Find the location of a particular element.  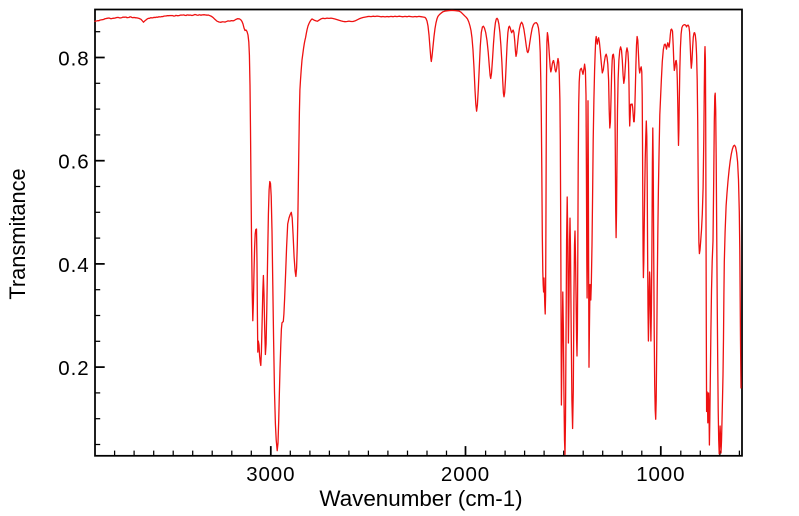

svg-text: Transmitance is located at coordinates (17, 233).